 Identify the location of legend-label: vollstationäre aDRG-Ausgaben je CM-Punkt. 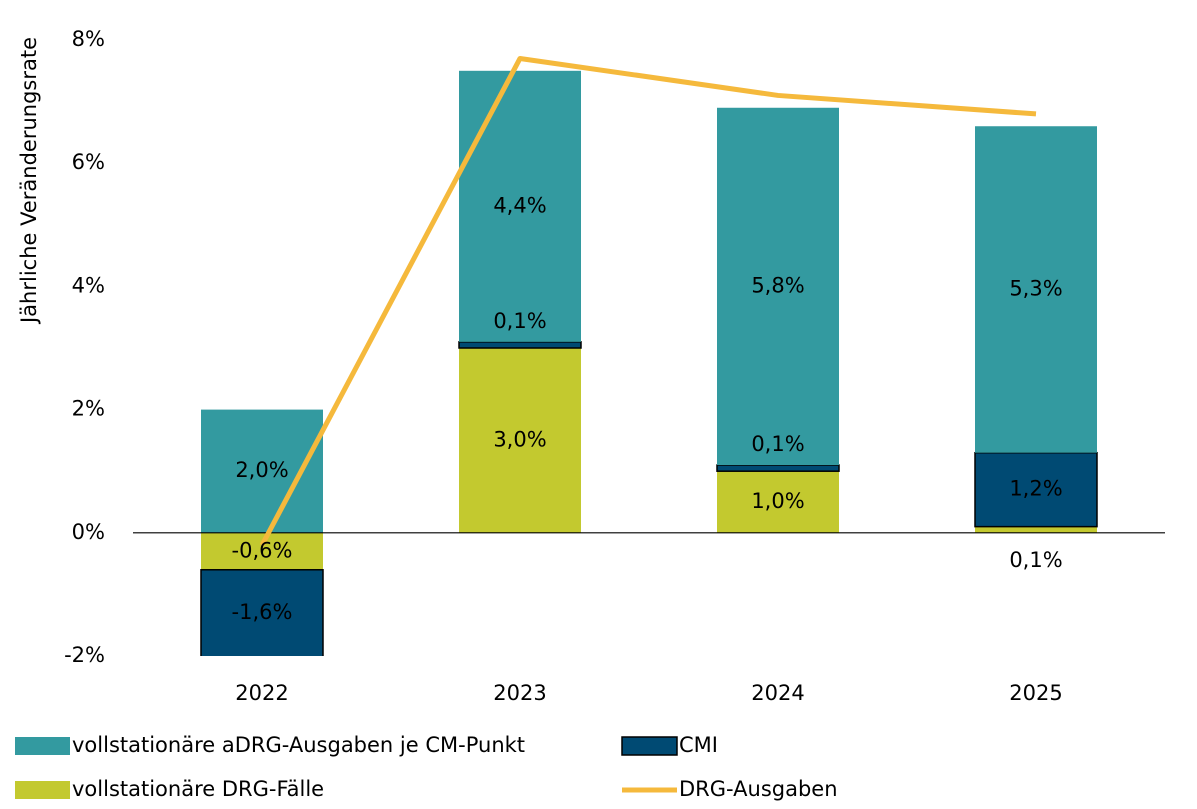
(298, 745).